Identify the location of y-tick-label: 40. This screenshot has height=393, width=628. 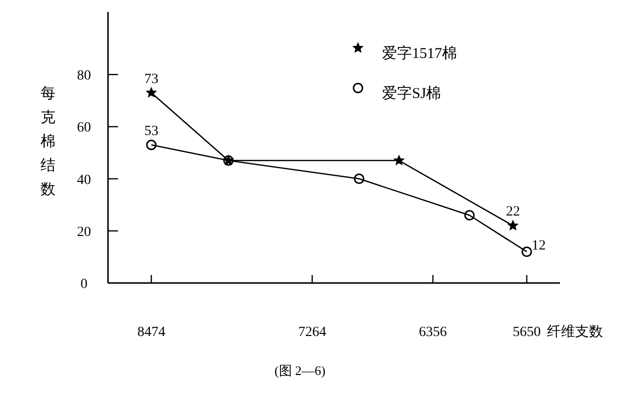
(84, 180).